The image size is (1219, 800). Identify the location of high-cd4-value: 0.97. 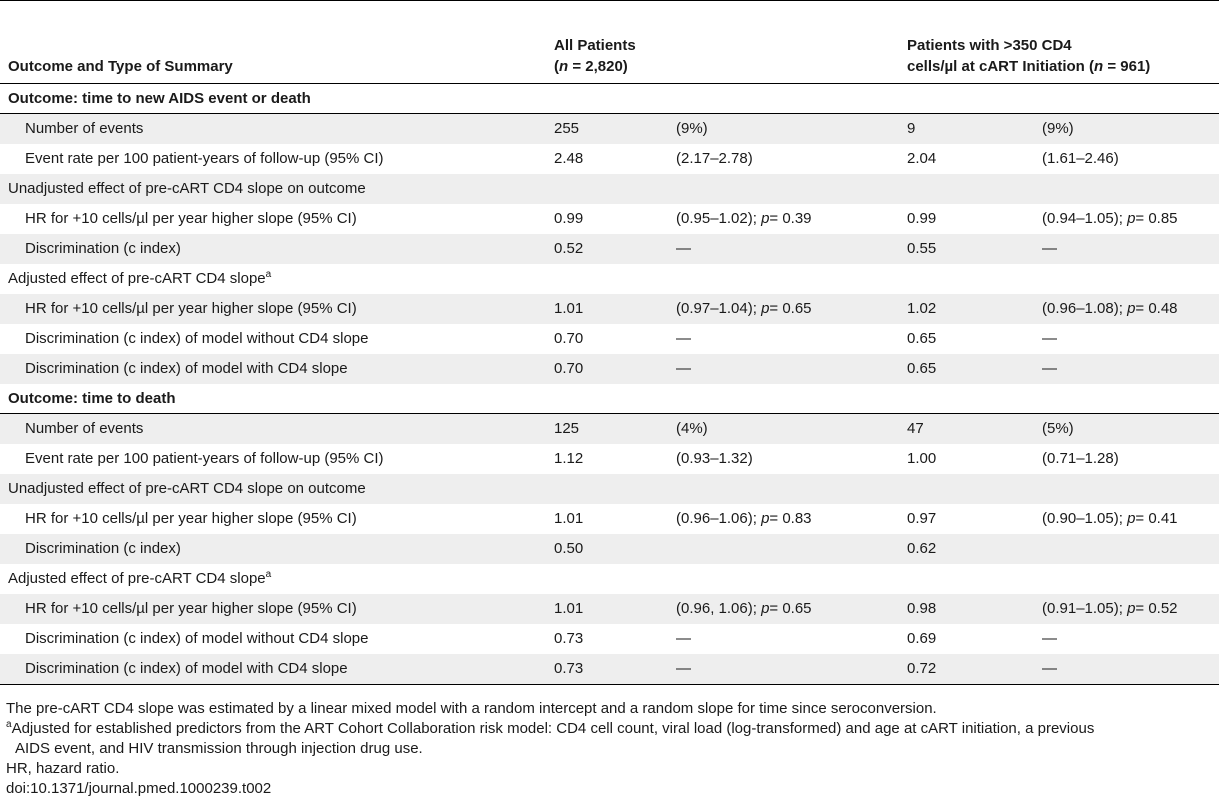
(922, 518).